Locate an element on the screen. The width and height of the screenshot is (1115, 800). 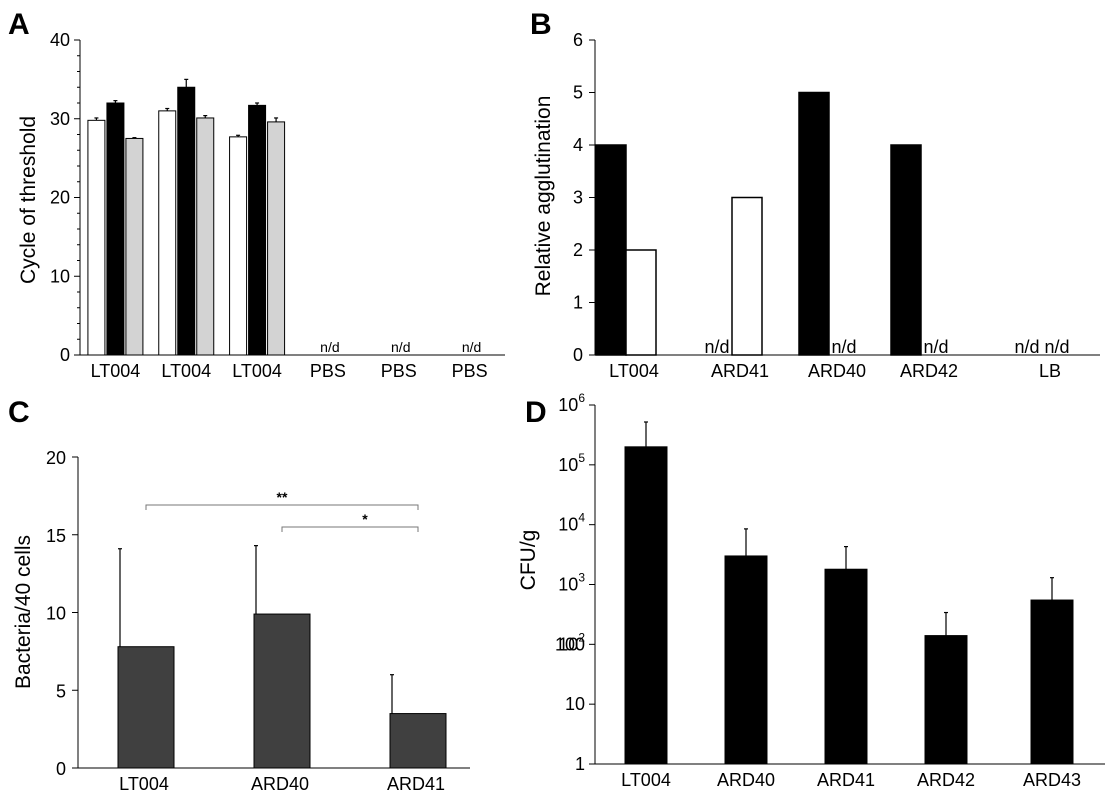
panel-a-y-tick-label: 10 is located at coordinates (60, 276).